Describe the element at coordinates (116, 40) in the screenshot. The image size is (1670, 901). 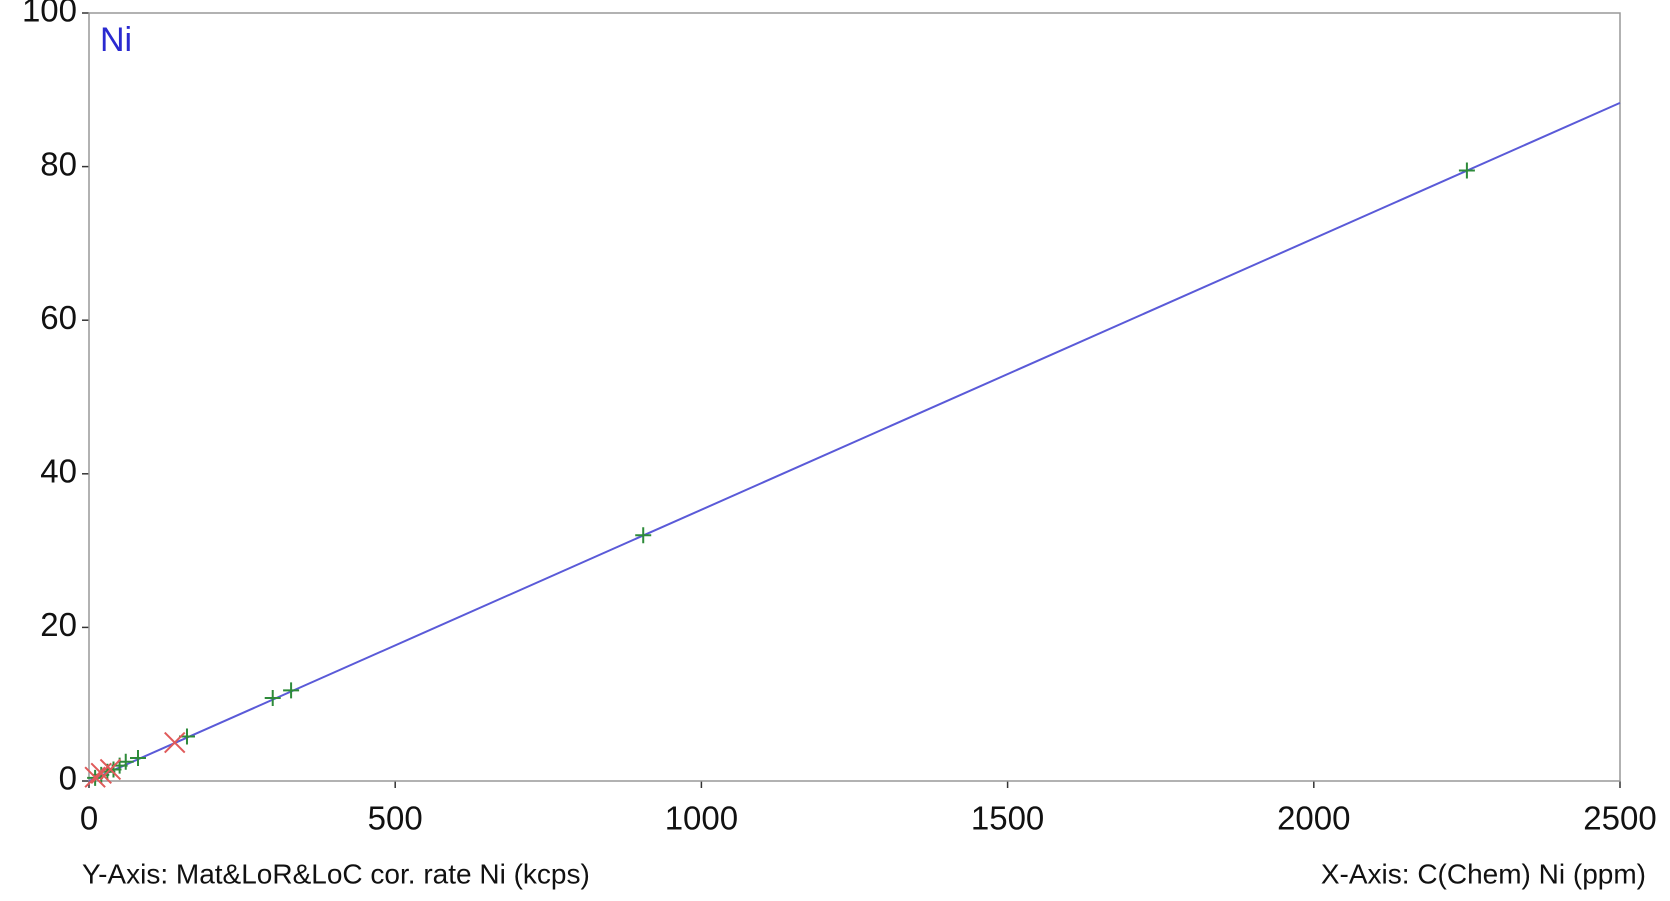
I see `annotation: Ni` at that location.